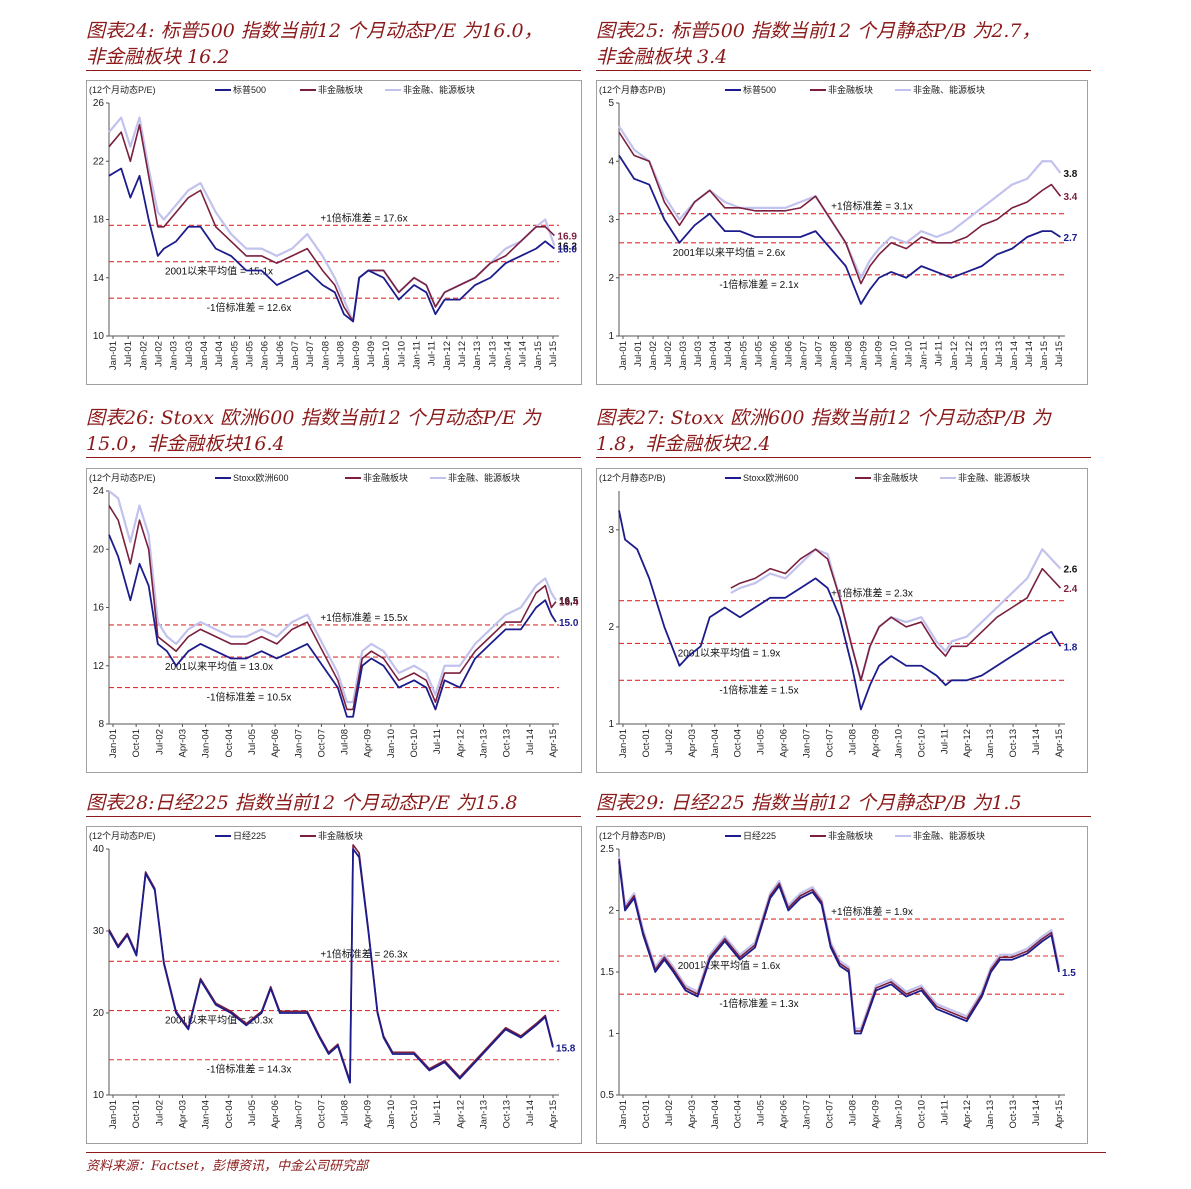  What do you see at coordinates (507, 355) in the screenshot?
I see `x-tick-label: Jan-14` at bounding box center [507, 355].